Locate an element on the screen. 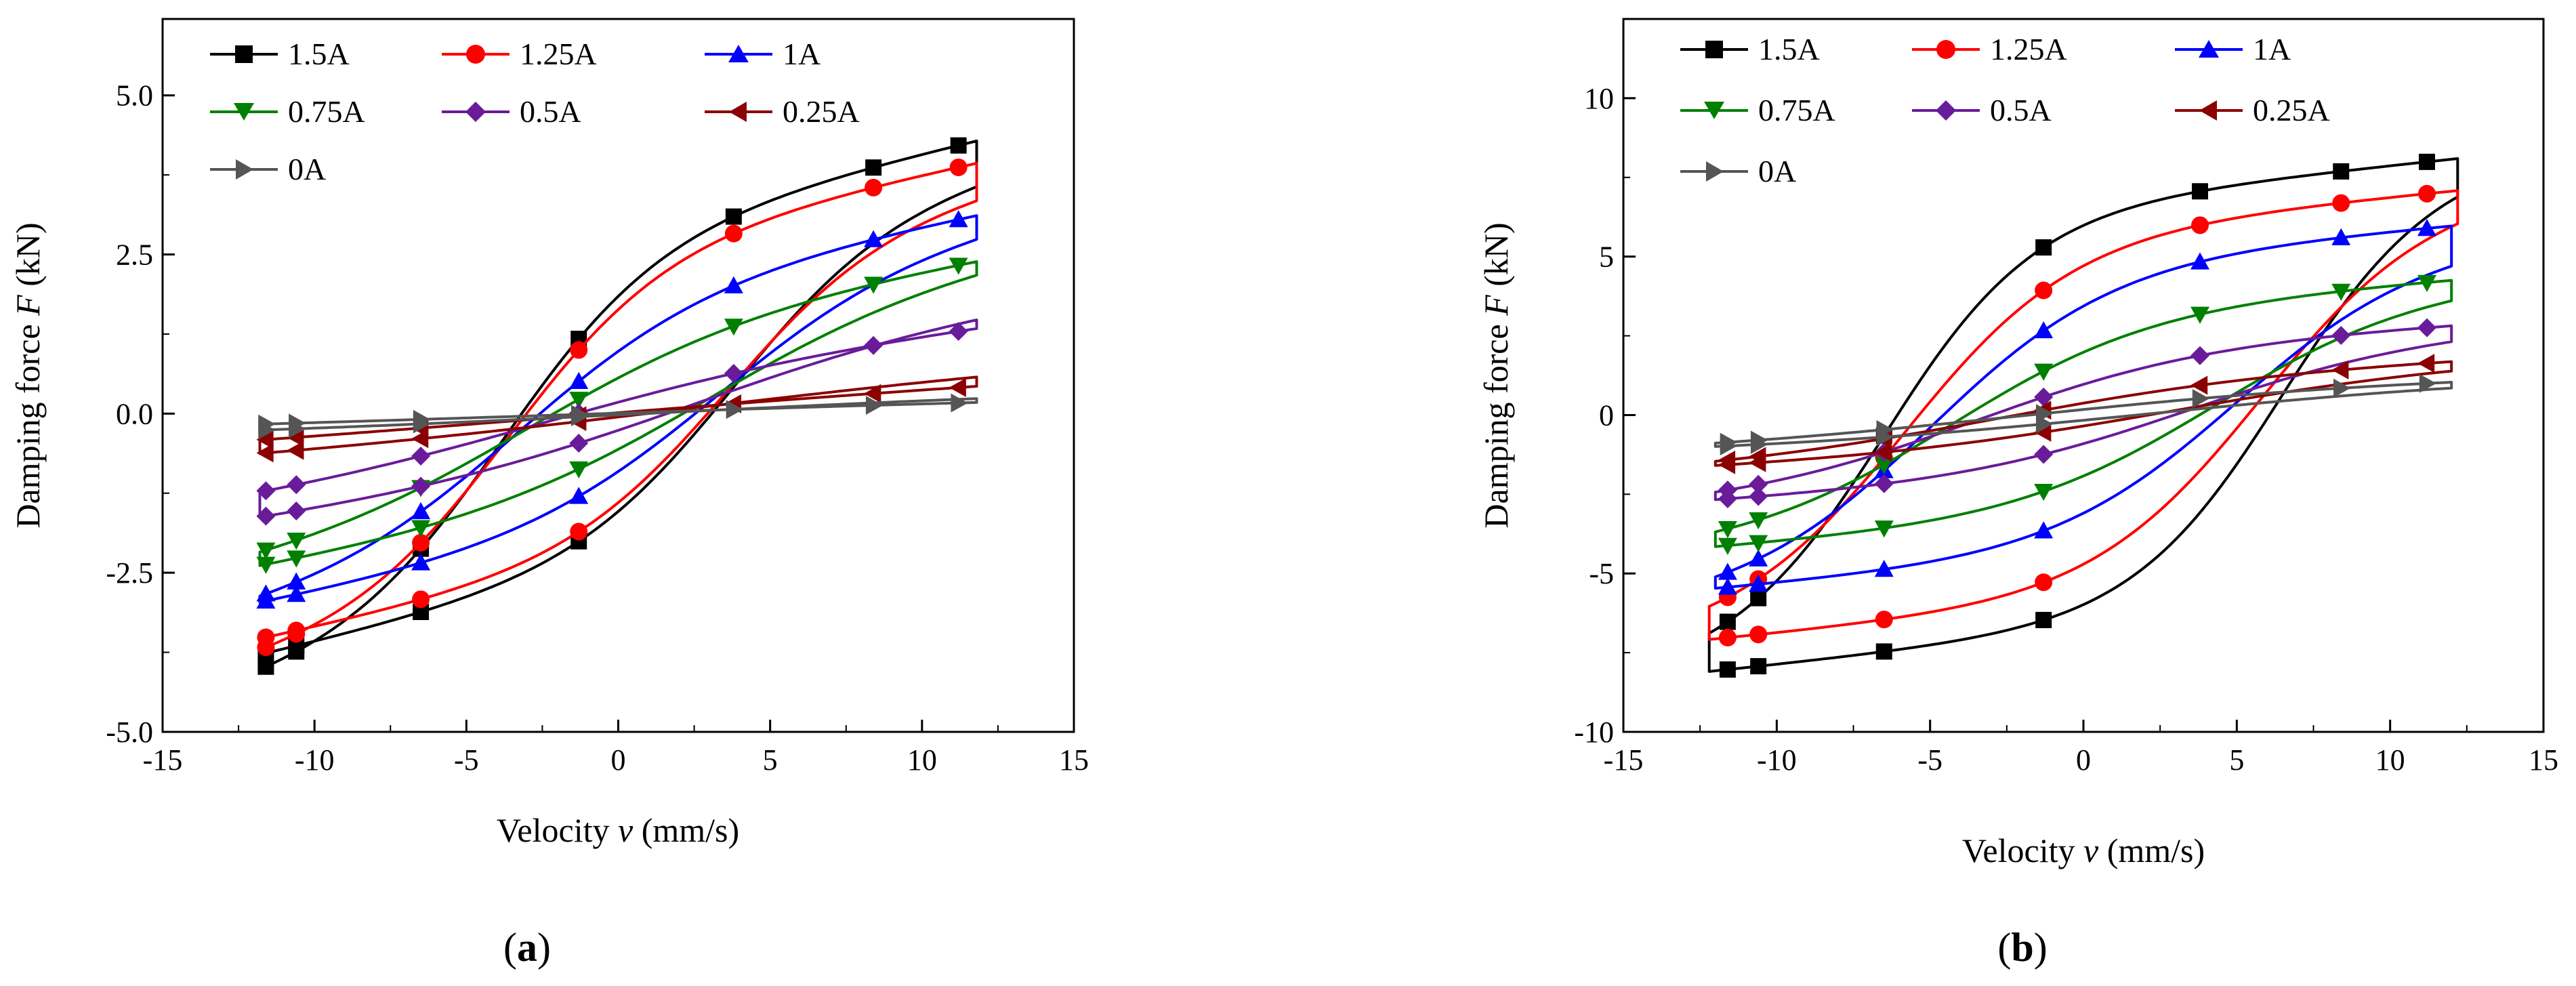 This screenshot has height=986, width=2576. panel-b-ytick-label: -10 is located at coordinates (1594, 732).